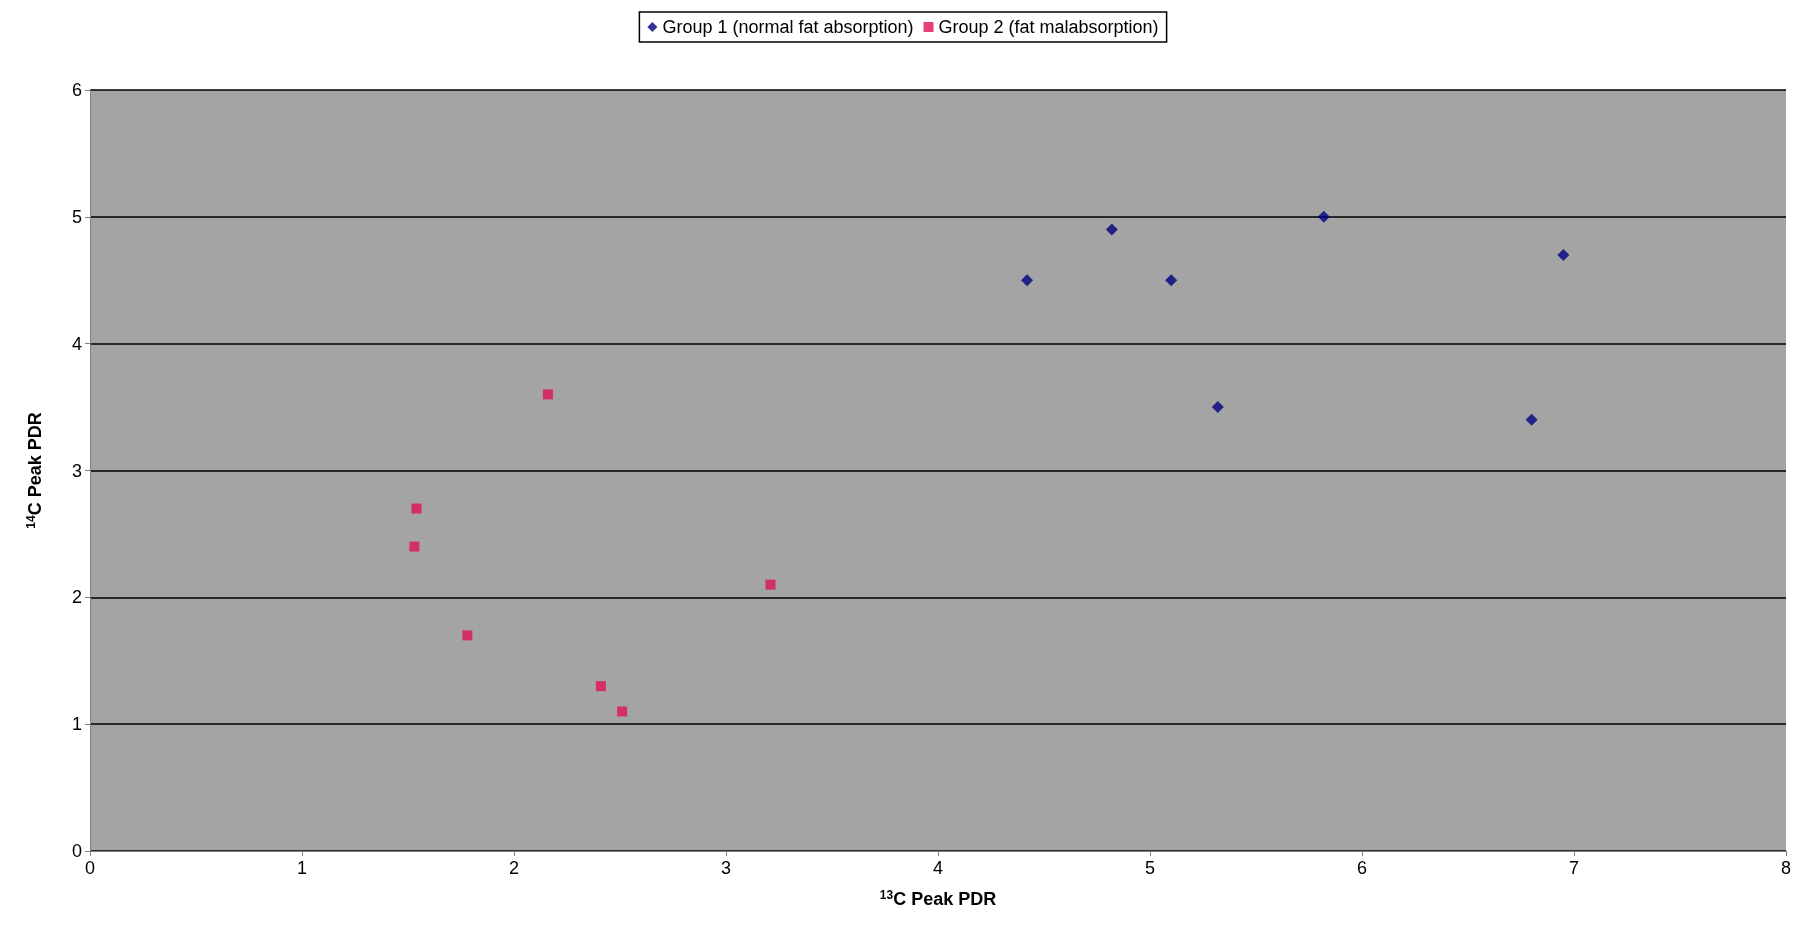  Describe the element at coordinates (90, 868) in the screenshot. I see `x-tick-label: 0` at that location.